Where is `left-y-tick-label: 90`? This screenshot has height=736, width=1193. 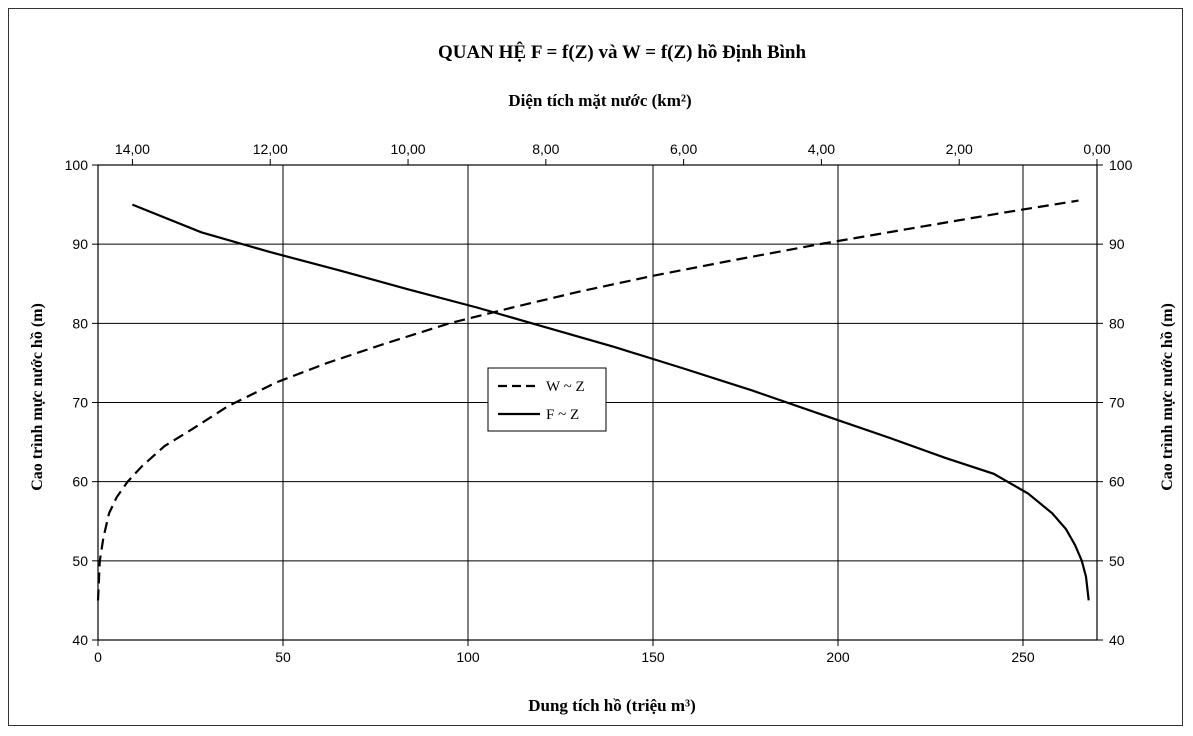
left-y-tick-label: 90 is located at coordinates (80, 244).